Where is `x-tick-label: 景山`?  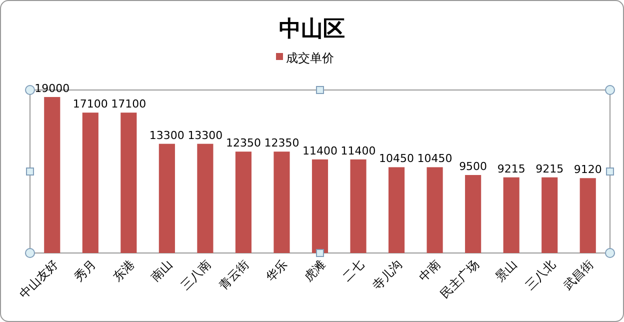
x-tick-label: 景山 is located at coordinates (506, 270).